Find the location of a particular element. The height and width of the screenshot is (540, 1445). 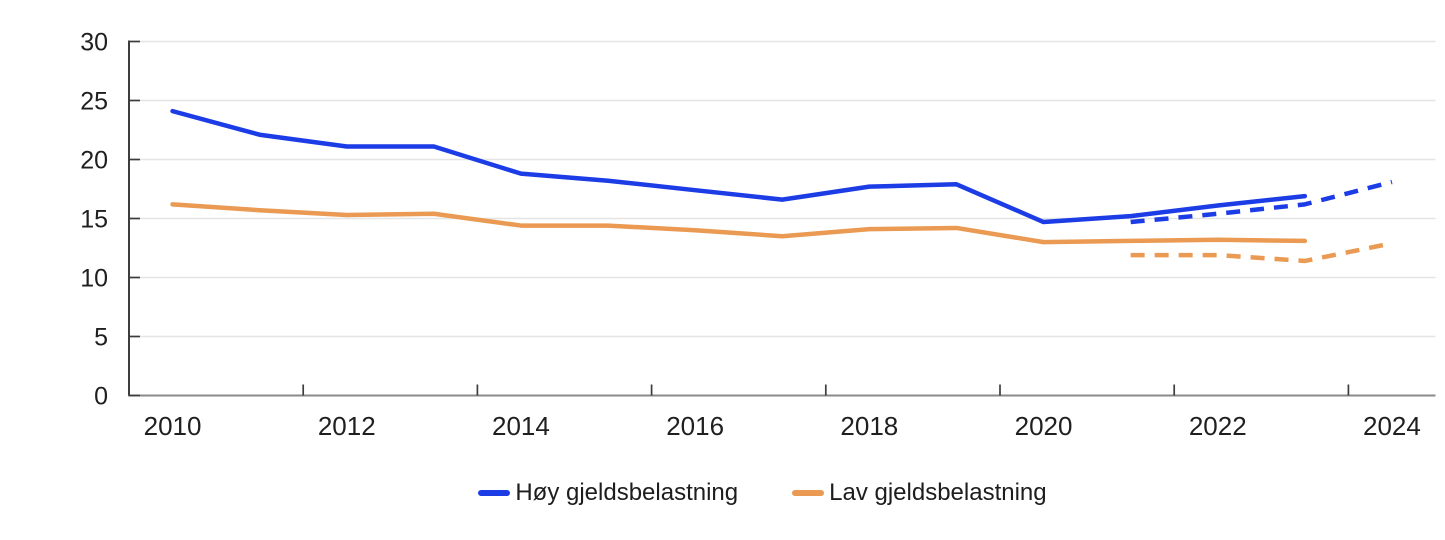

y-axis-tick-label: 0 is located at coordinates (101, 397).